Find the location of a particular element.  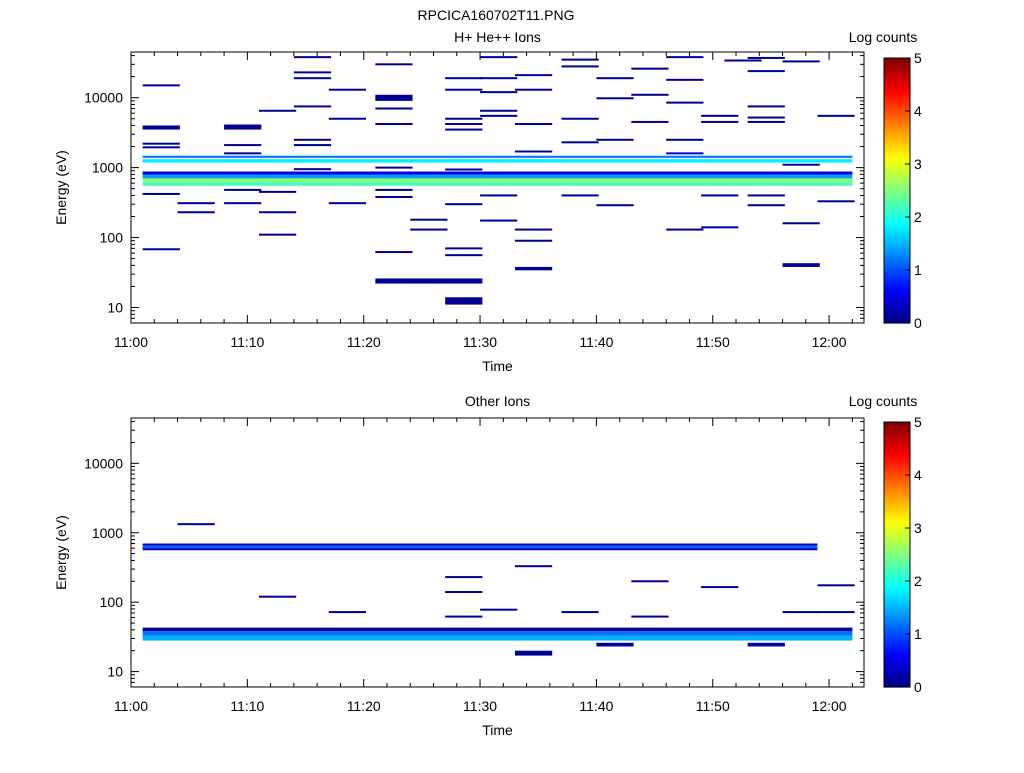

y-tick-label: 10000 is located at coordinates (103, 463).